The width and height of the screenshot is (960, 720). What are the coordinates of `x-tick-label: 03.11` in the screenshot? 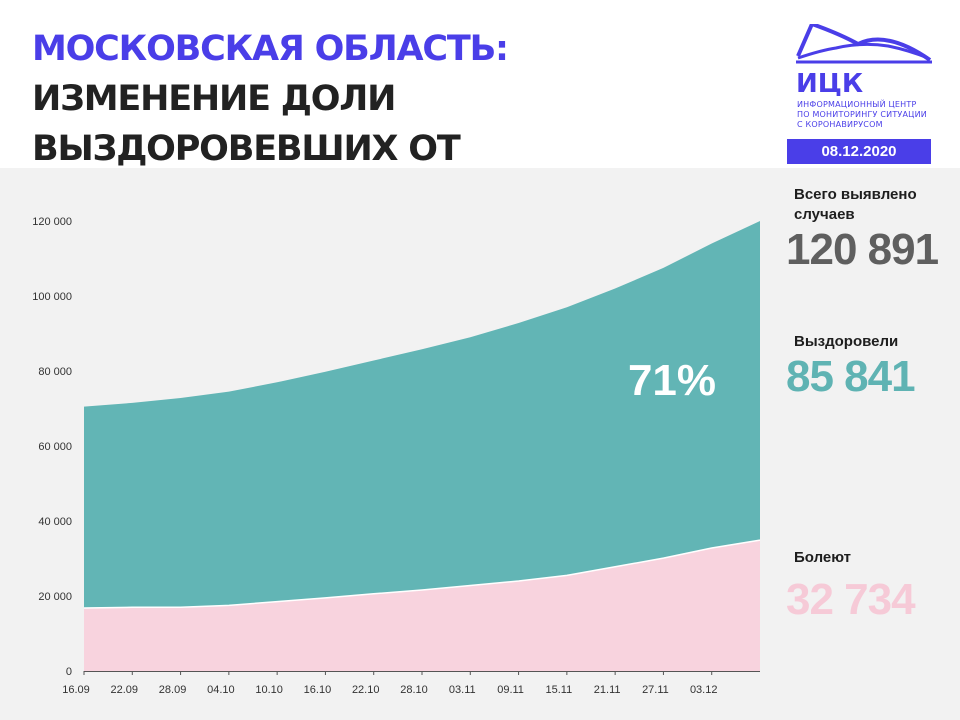 It's located at (462, 690).